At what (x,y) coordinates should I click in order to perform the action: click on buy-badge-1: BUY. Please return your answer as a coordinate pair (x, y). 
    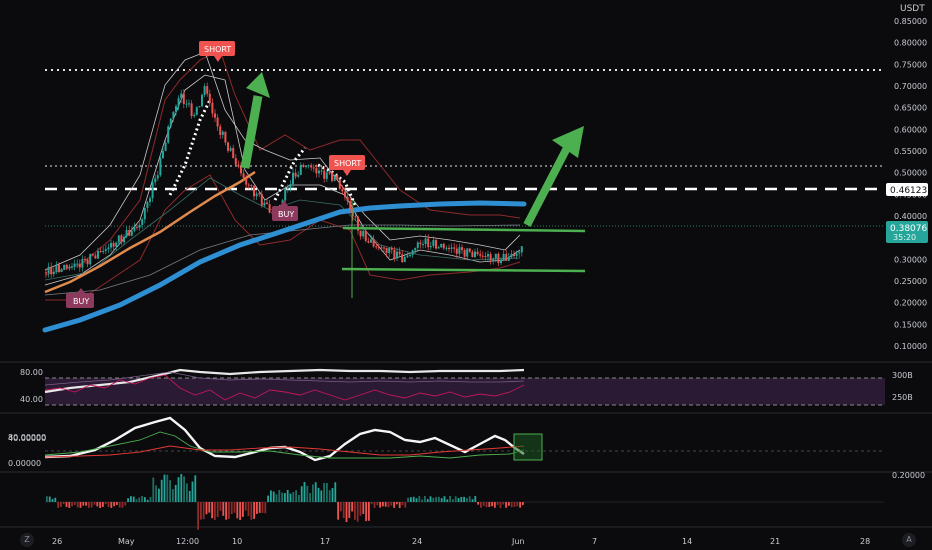
    Looking at the image, I should click on (80, 298).